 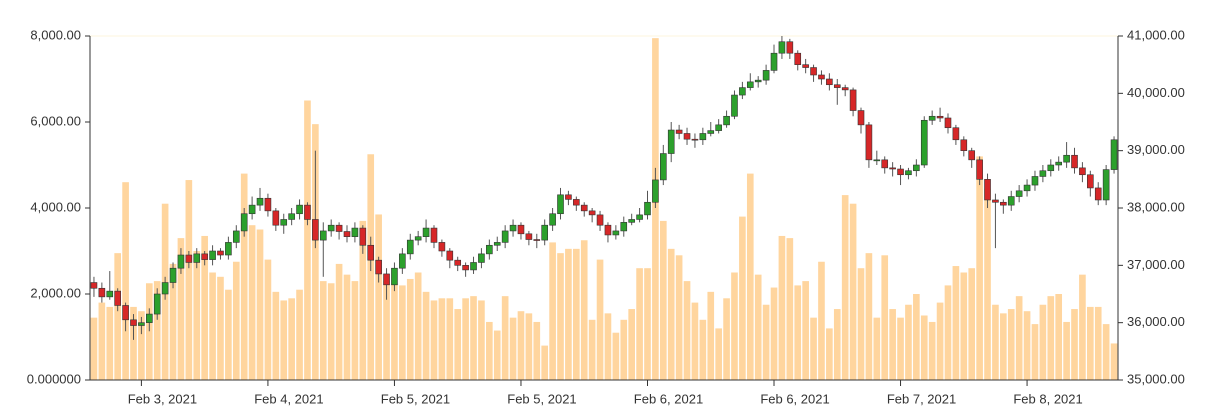 What do you see at coordinates (1156, 149) in the screenshot?
I see `y2-tick-label: 39,000.00` at bounding box center [1156, 149].